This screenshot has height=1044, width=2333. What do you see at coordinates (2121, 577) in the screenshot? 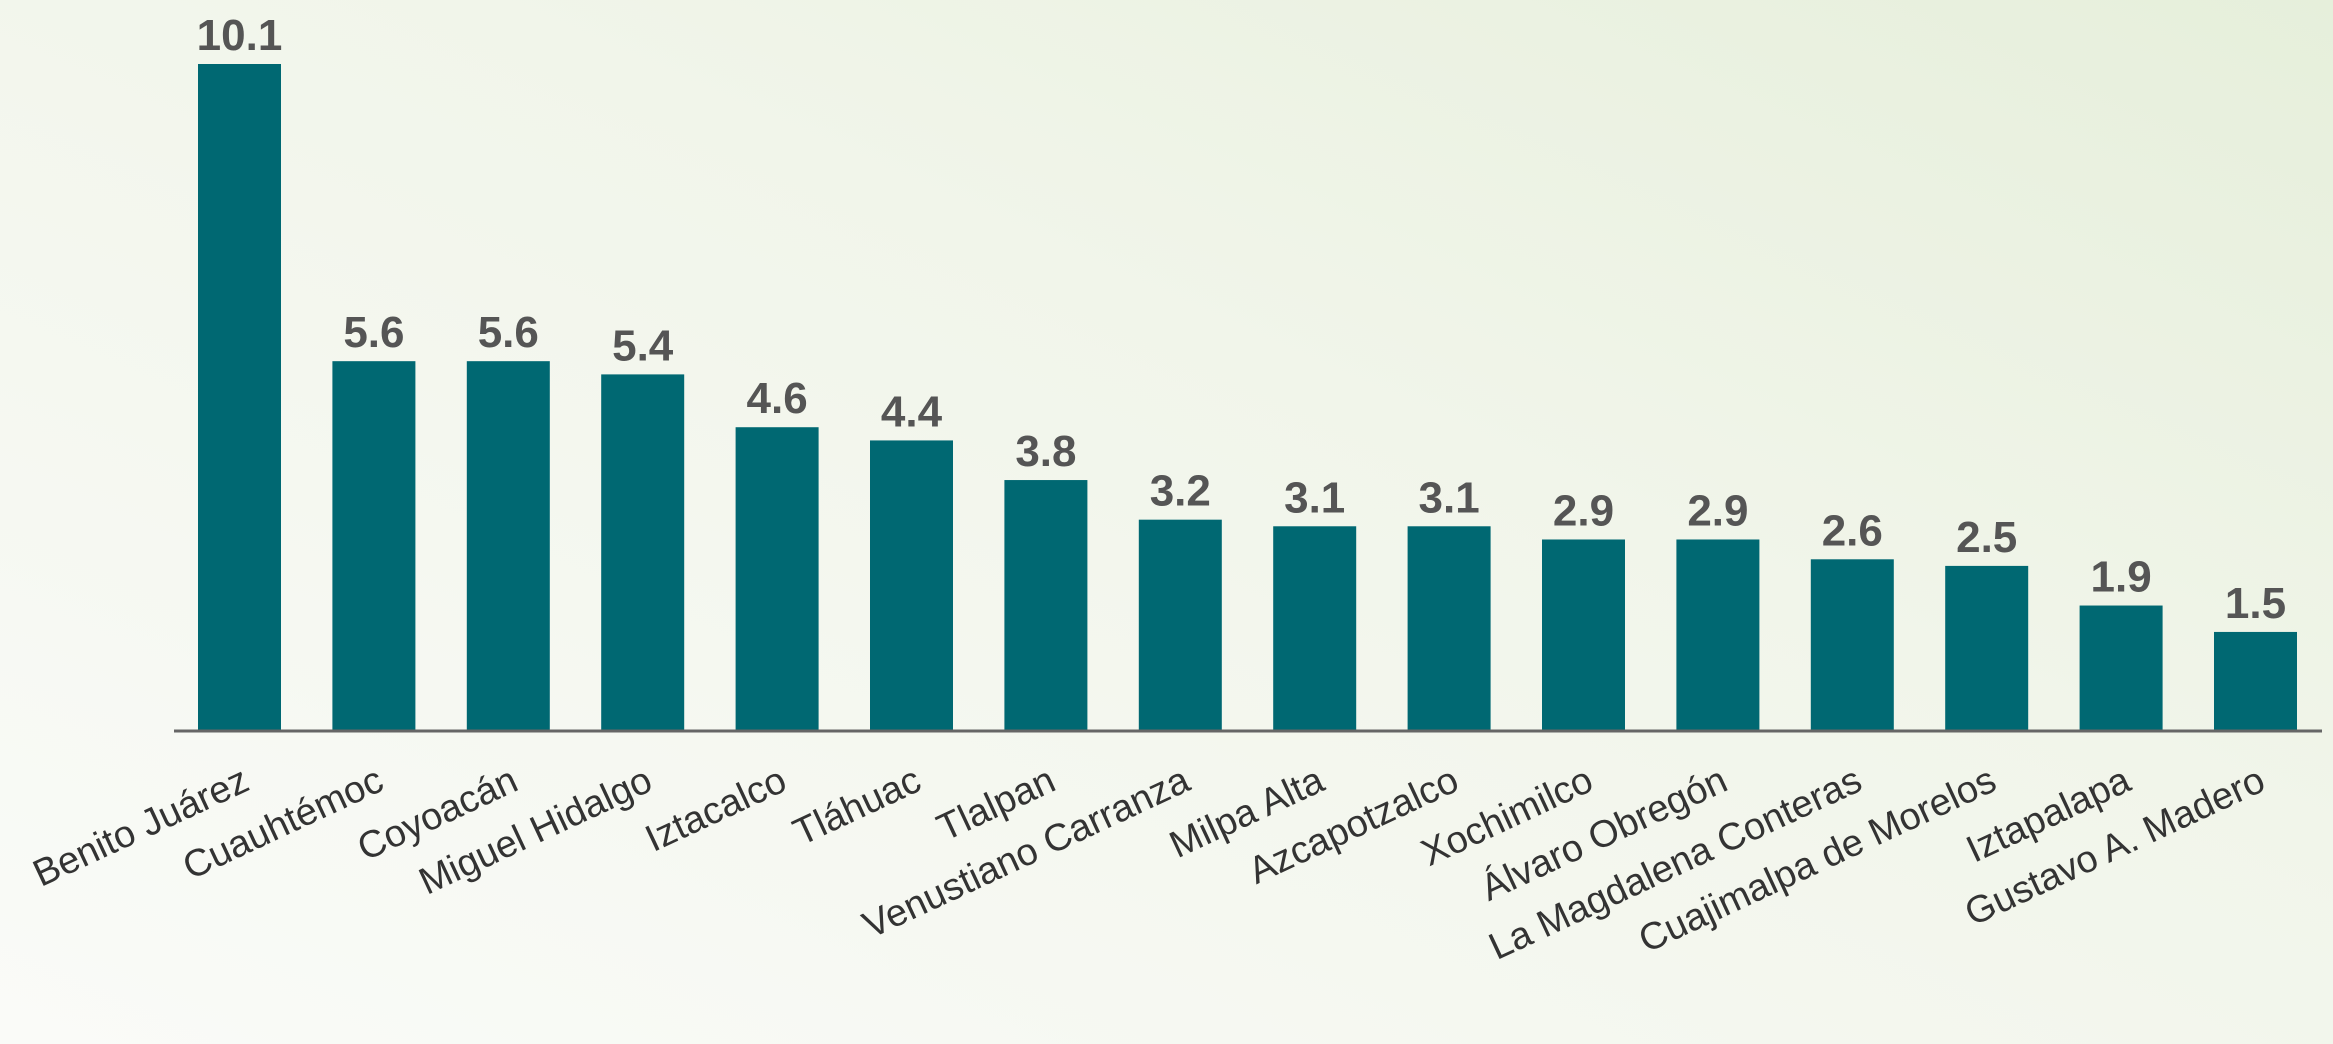
I see `value-label: 1.9` at bounding box center [2121, 577].